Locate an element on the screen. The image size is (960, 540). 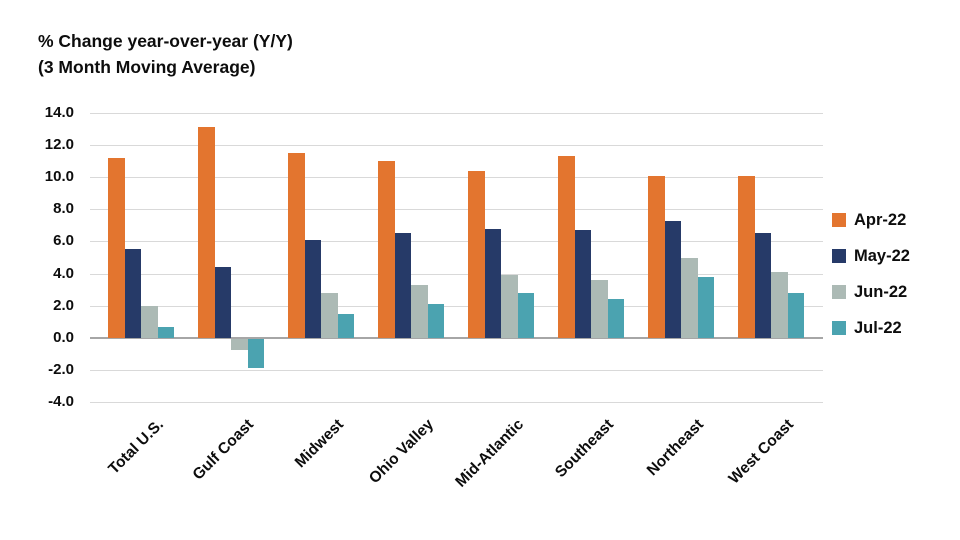
bar-apr-22-northeast is located at coordinates (656, 256).